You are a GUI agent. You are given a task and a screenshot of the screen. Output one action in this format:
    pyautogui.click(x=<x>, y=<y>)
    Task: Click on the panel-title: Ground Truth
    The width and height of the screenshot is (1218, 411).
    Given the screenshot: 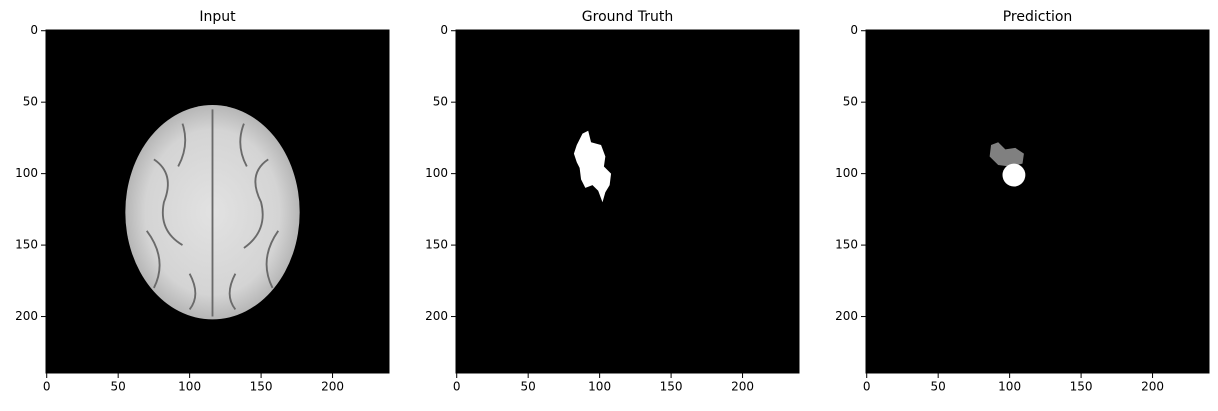 What is the action you would take?
    pyautogui.click(x=627, y=17)
    